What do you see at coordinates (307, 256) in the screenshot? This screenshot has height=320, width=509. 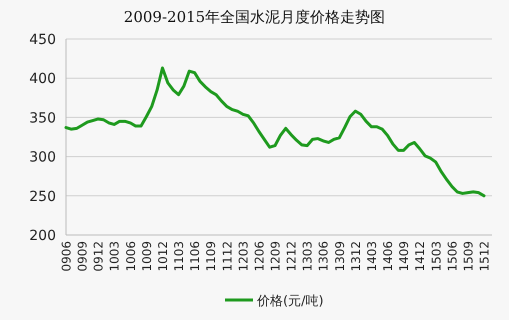 I see `x-tick-label: 1303` at bounding box center [307, 256].